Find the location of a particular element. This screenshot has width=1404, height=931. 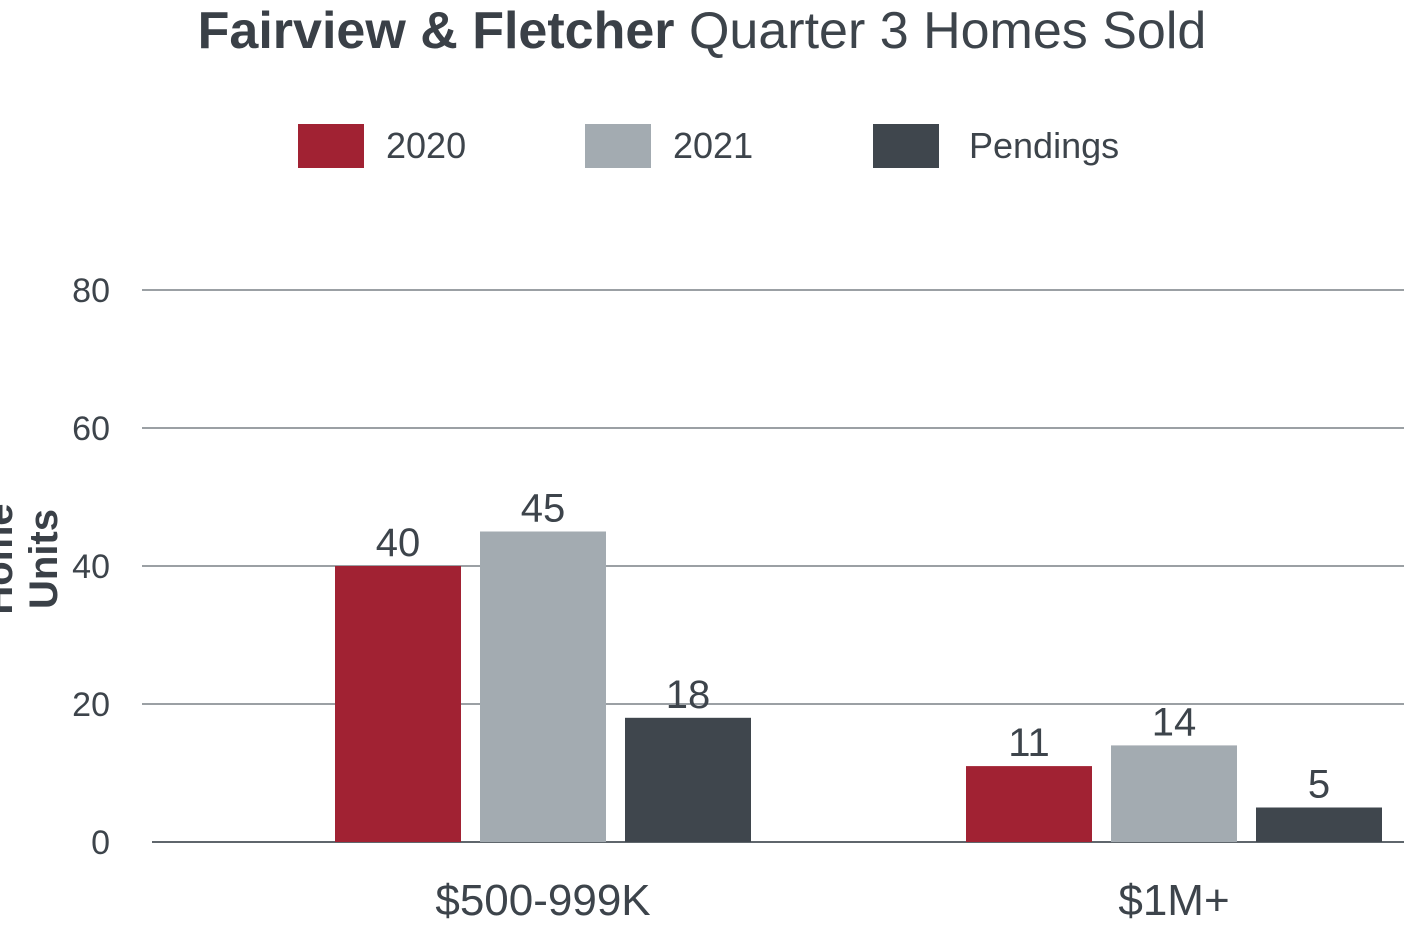

y-tick-label-0: 0 is located at coordinates (100, 843).